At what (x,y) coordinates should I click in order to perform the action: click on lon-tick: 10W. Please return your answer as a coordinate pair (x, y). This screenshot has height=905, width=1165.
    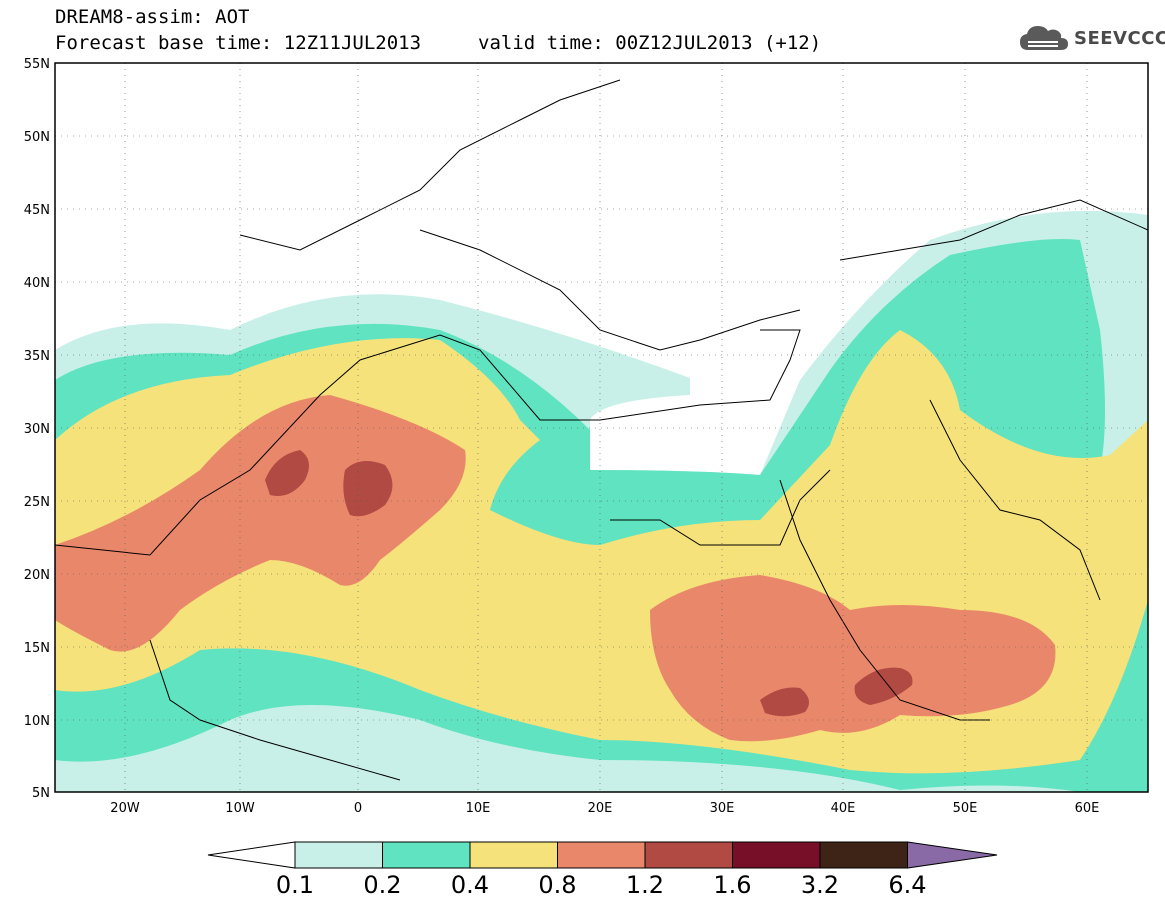
    Looking at the image, I should click on (240, 808).